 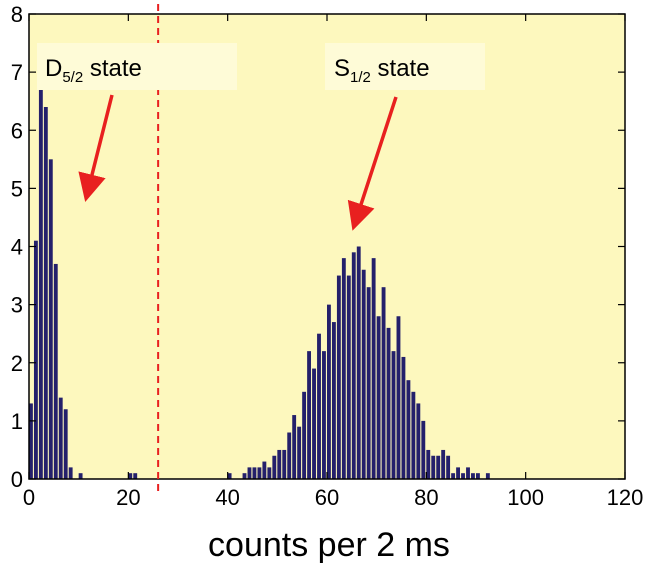 What do you see at coordinates (17, 305) in the screenshot?
I see `y-tick-label: 3` at bounding box center [17, 305].